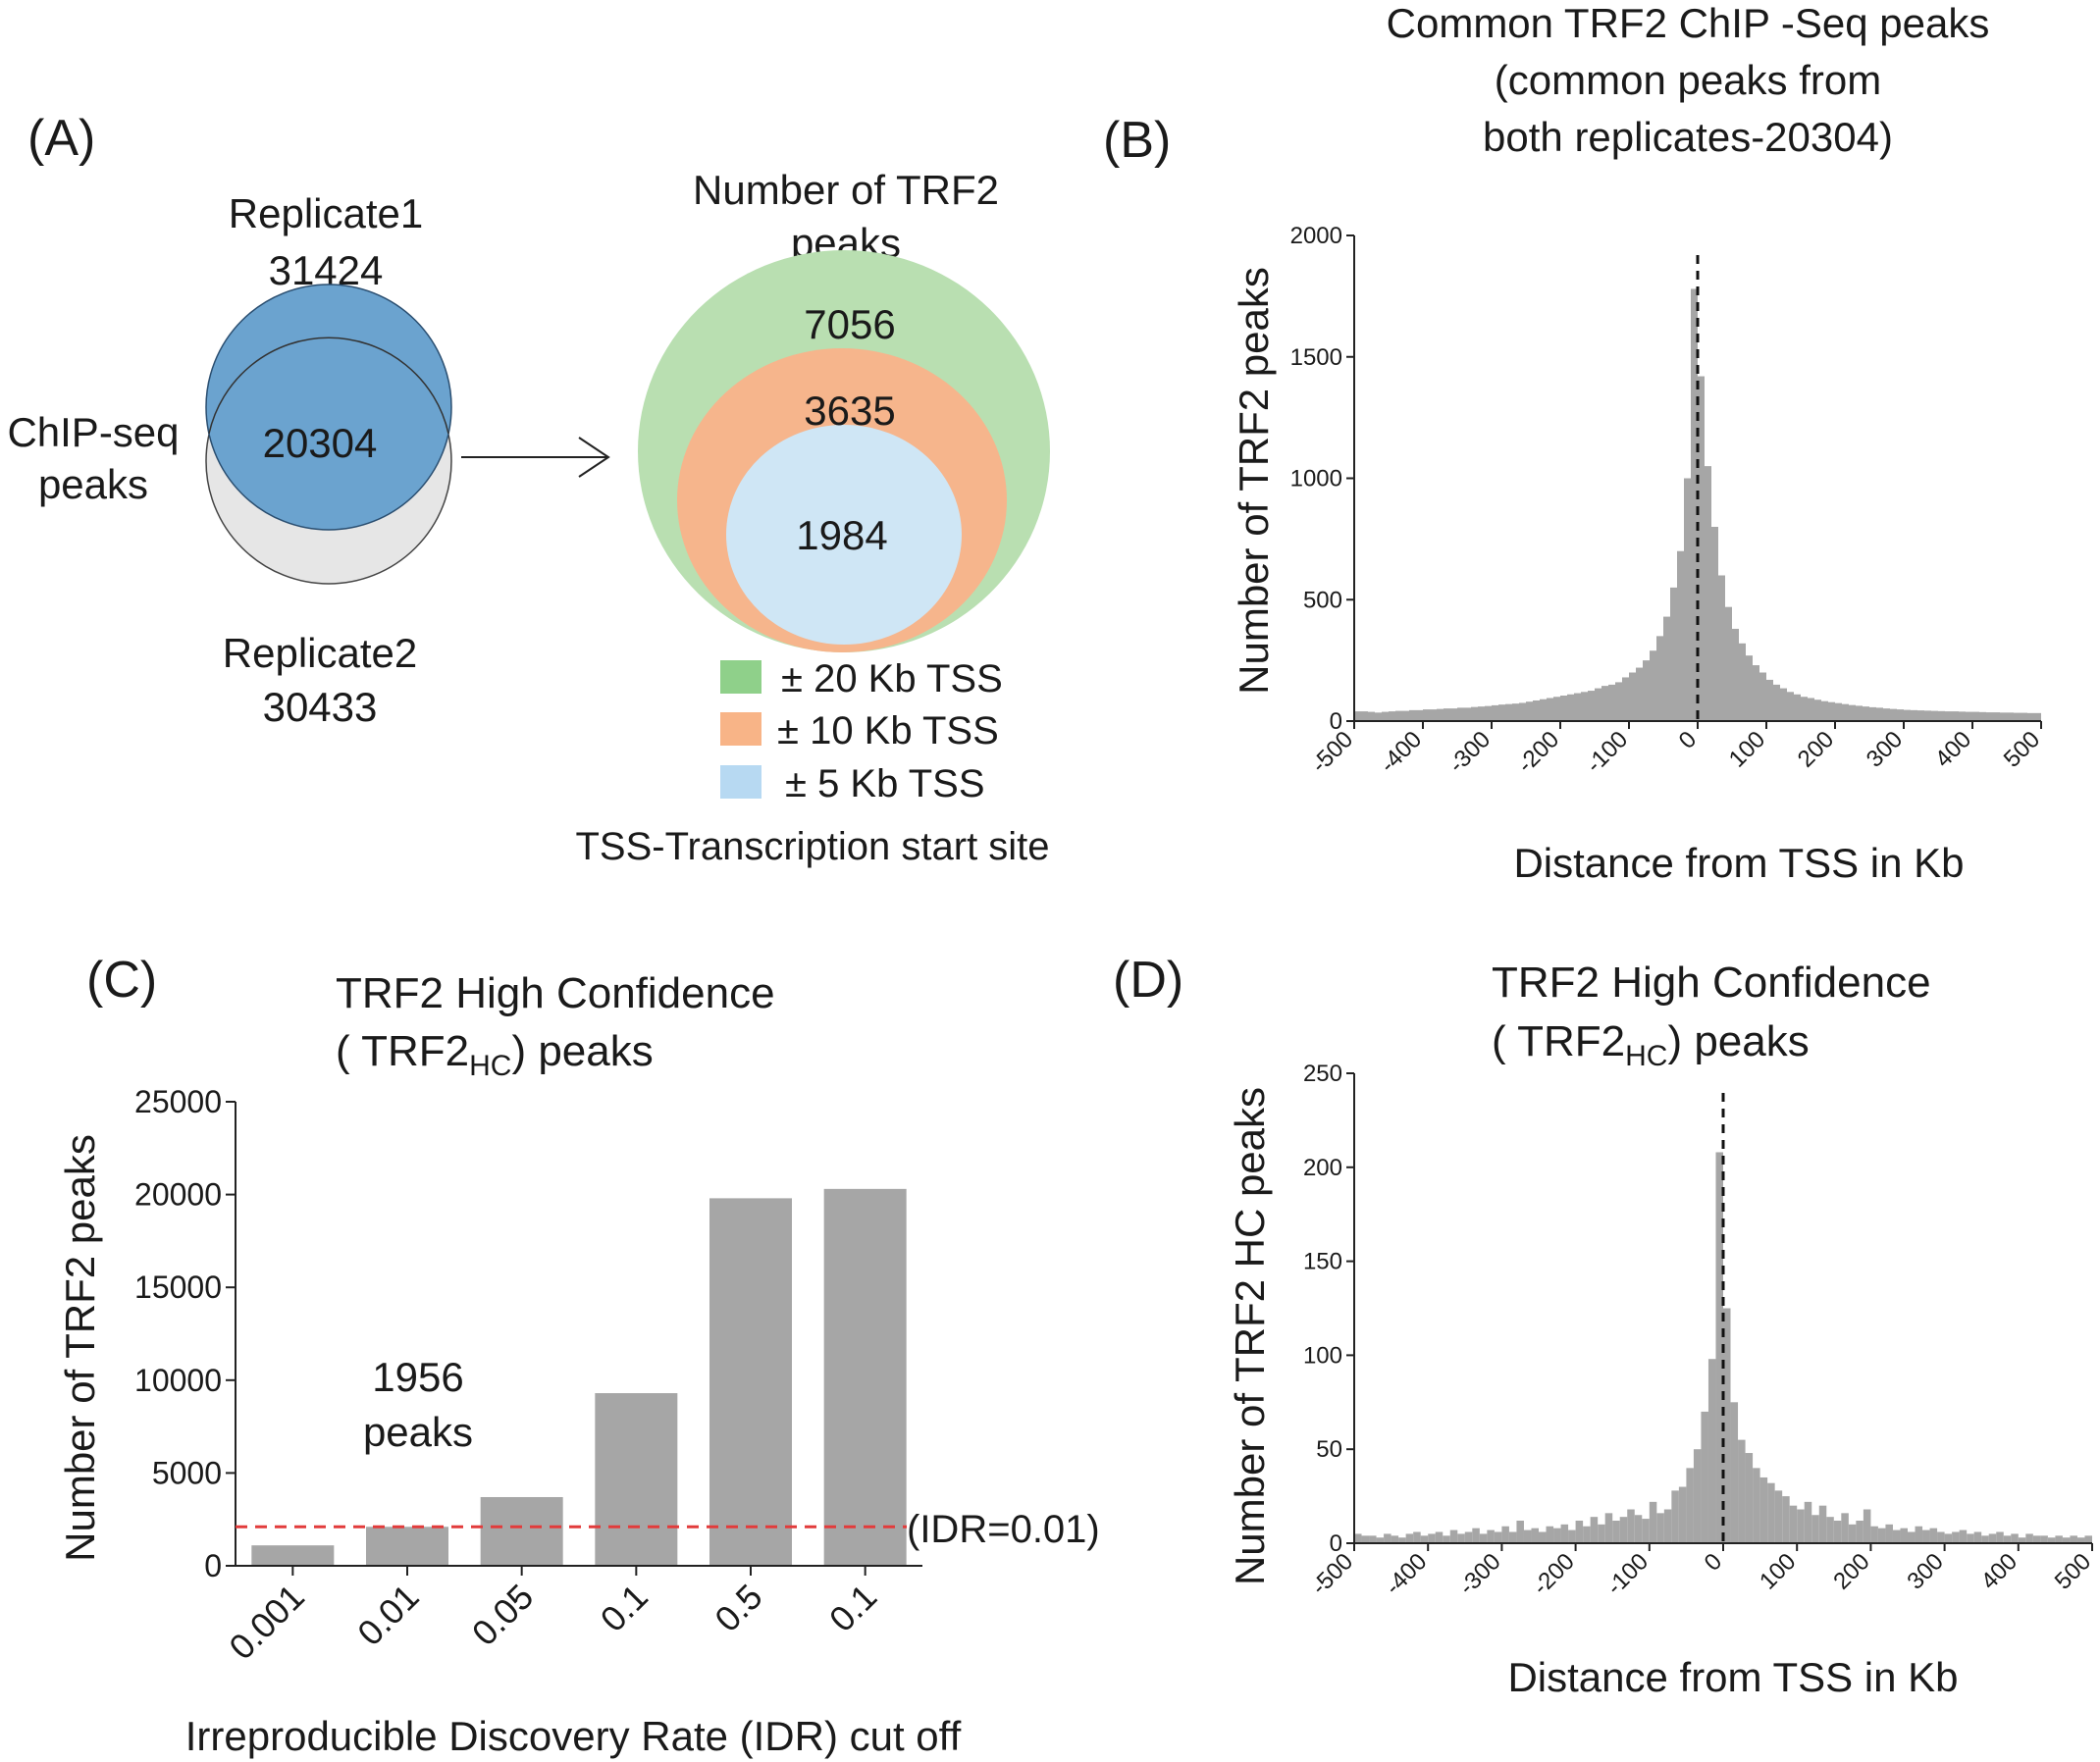 The height and width of the screenshot is (1762, 2100). I want to click on legend-swatch-5kb, so click(740, 782).